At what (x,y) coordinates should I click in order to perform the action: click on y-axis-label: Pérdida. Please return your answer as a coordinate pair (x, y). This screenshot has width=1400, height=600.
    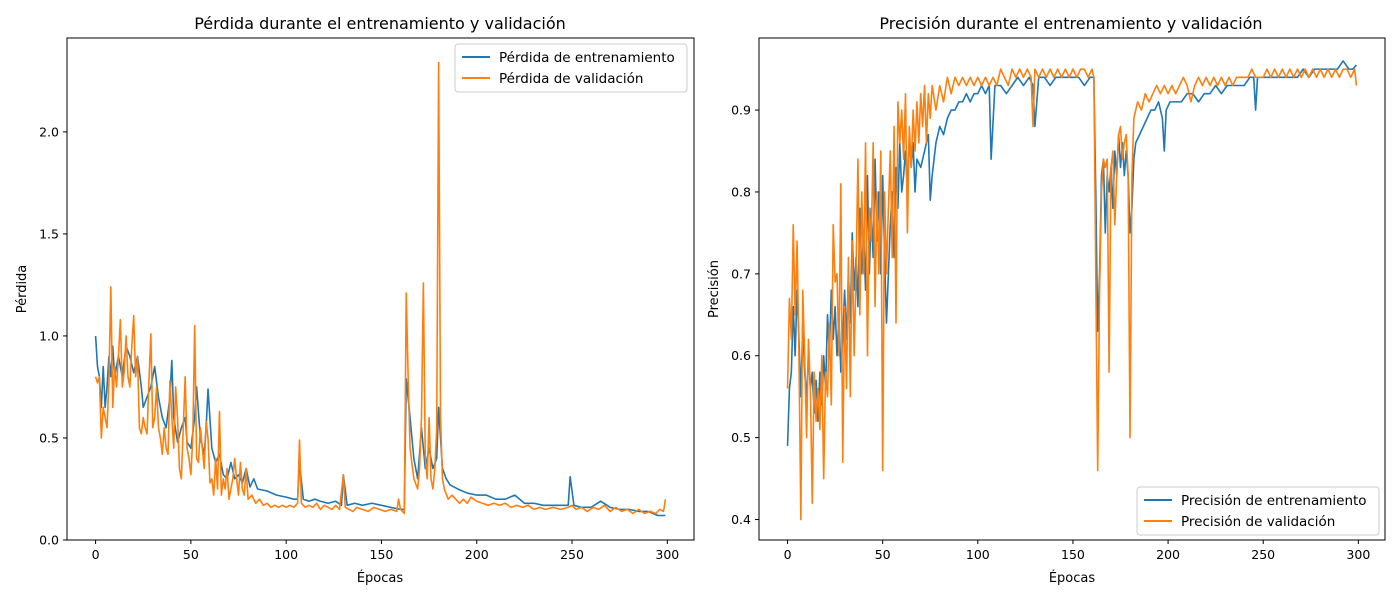
    Looking at the image, I should click on (22, 289).